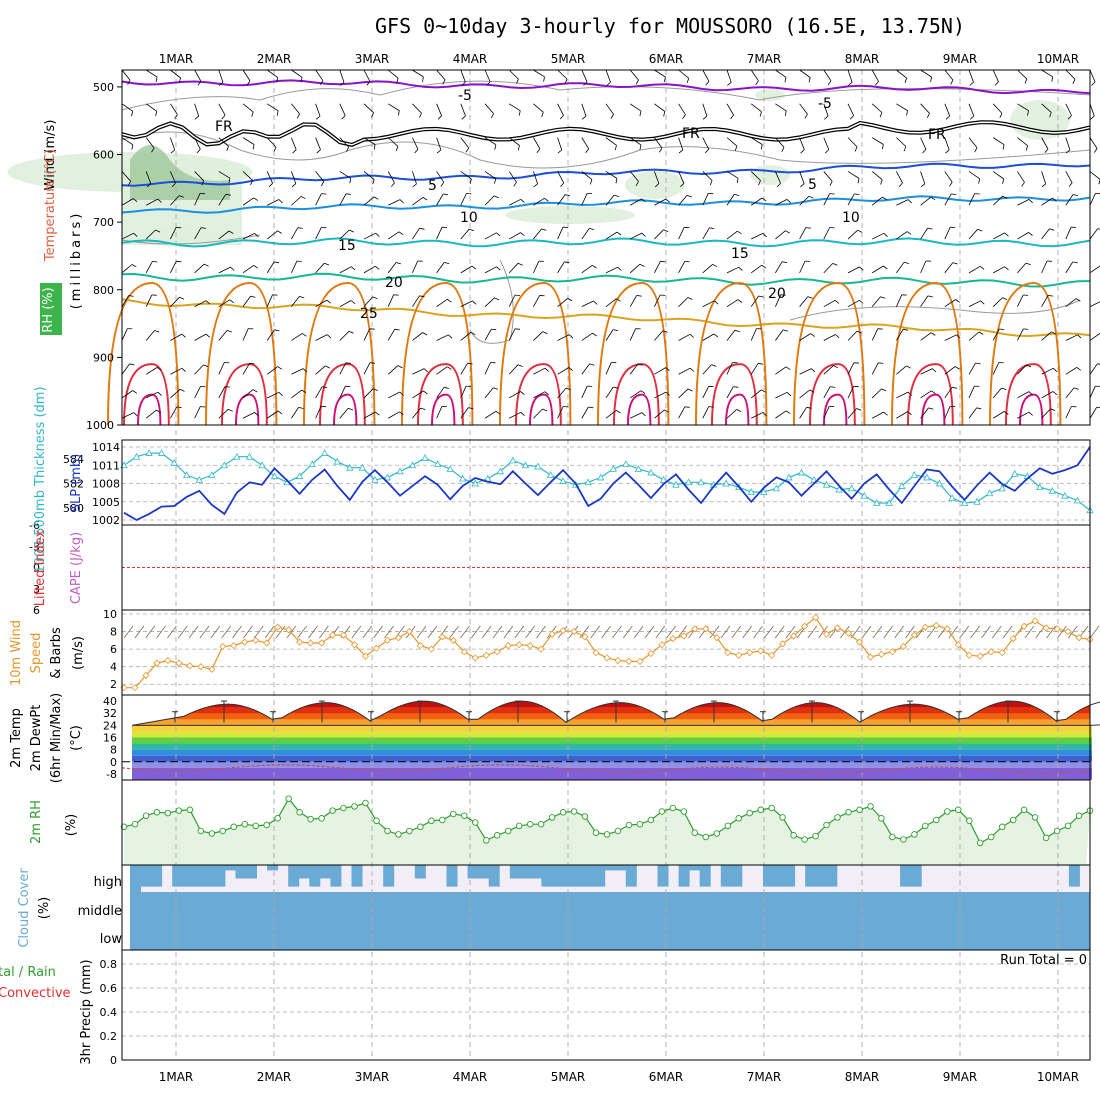  I want to click on wind10-tick: 8, so click(113, 632).